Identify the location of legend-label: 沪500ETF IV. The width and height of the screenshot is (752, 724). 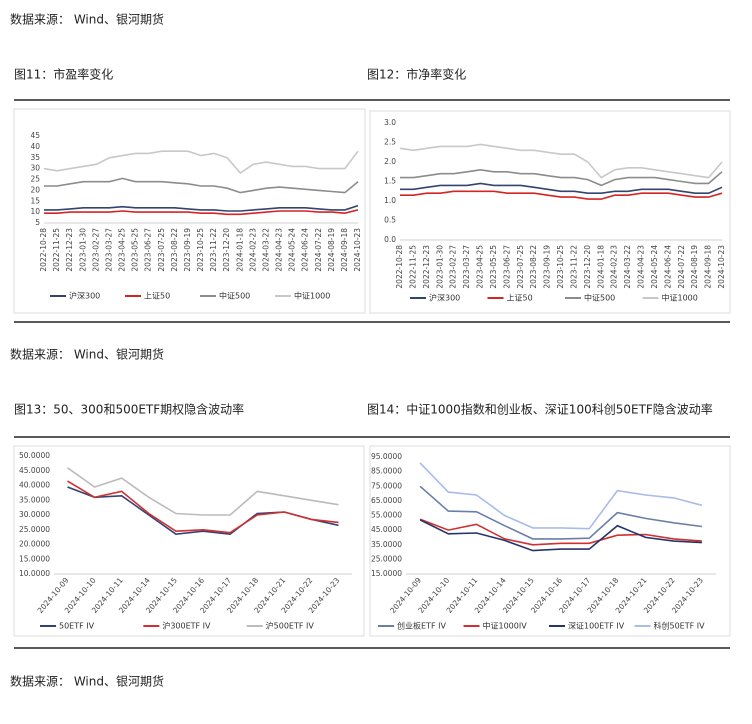
(290, 626).